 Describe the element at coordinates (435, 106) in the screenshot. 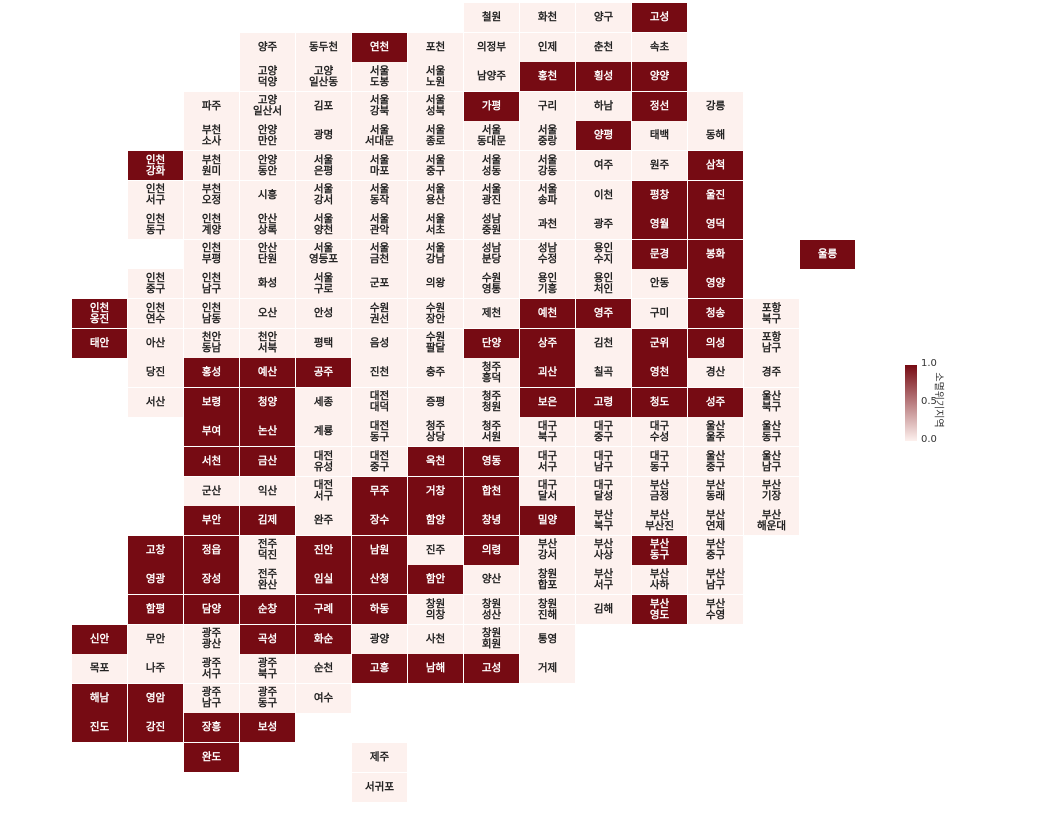

I see `region-tile: 서울 성북` at that location.